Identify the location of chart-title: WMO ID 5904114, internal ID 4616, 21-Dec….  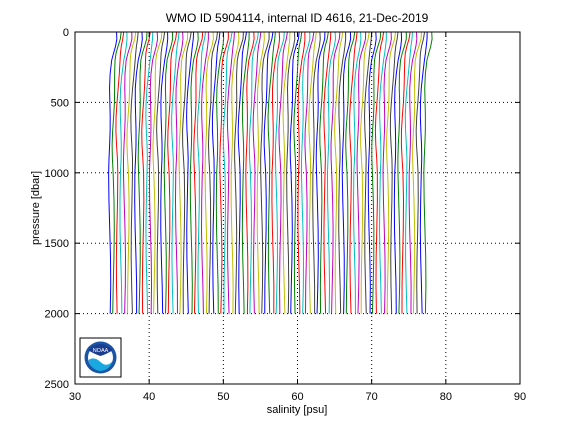
(297, 18).